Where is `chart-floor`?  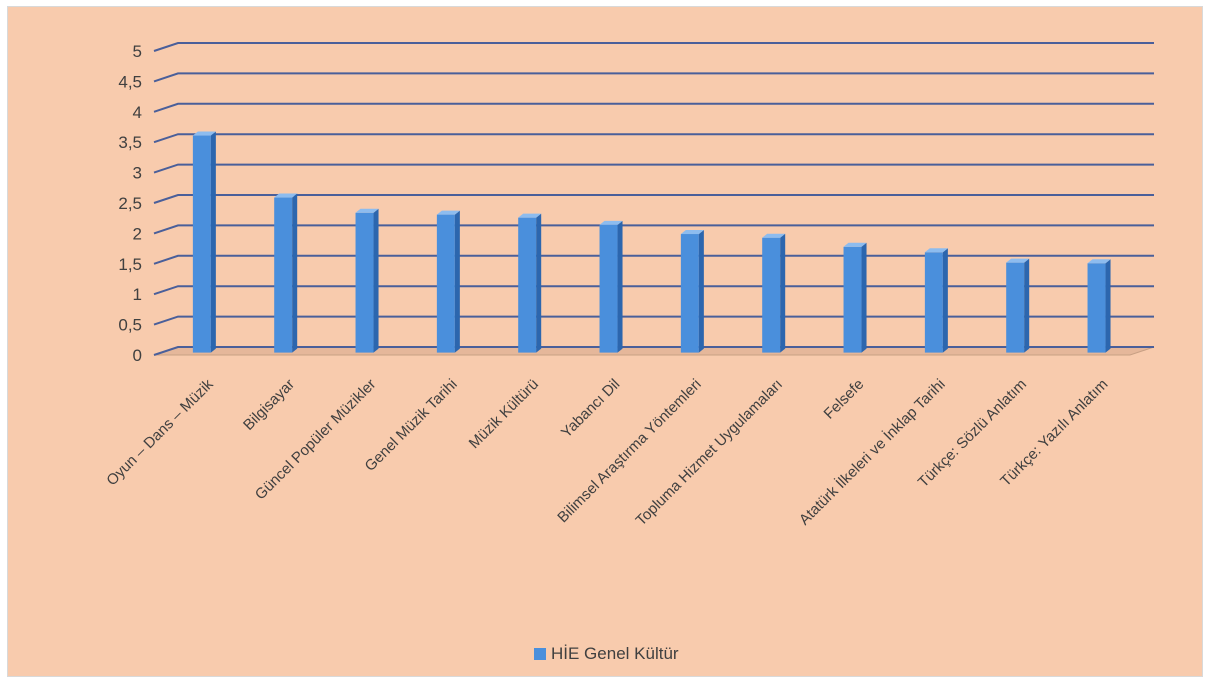 chart-floor is located at coordinates (654, 351).